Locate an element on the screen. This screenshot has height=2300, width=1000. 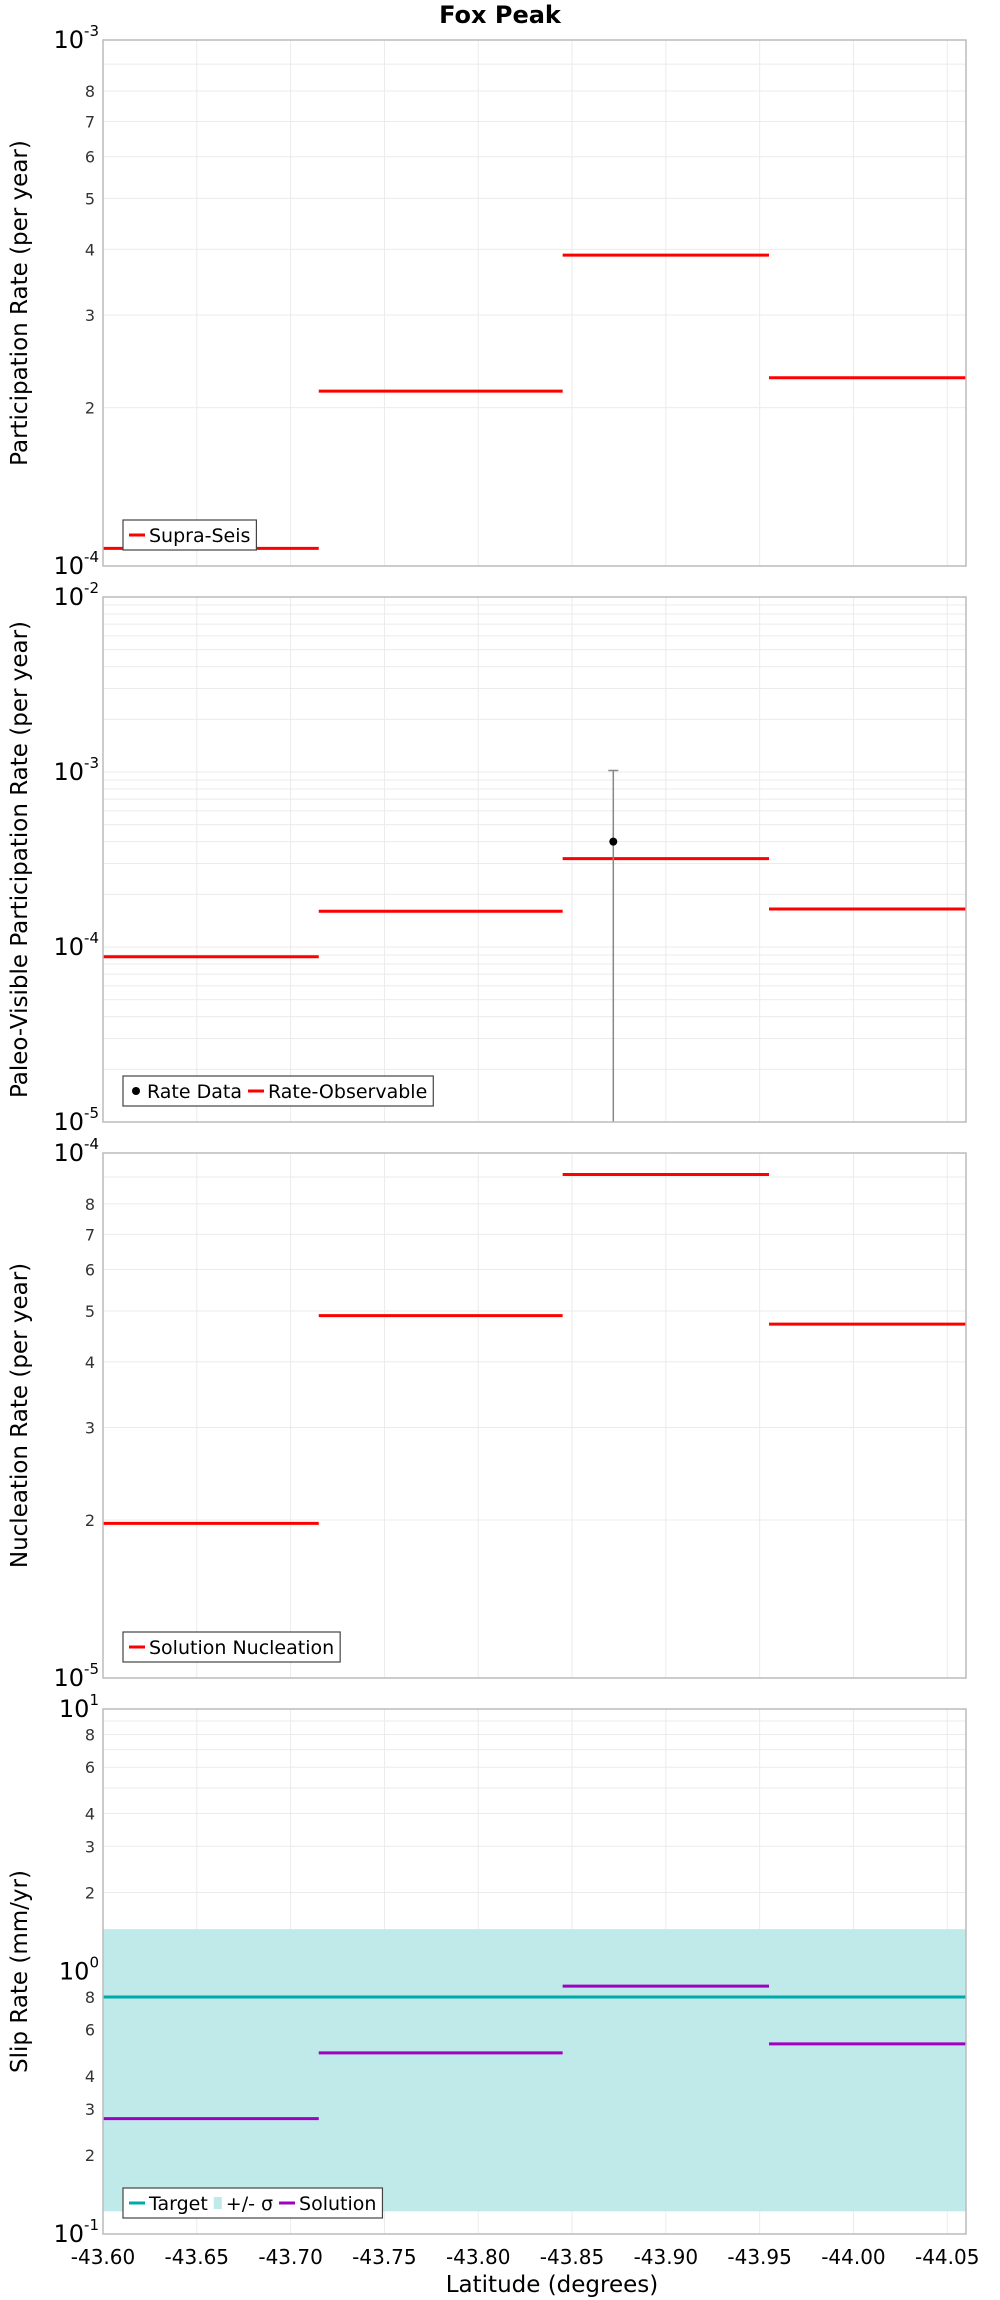
legend: Solution Nucleation is located at coordinates (231, 1647).